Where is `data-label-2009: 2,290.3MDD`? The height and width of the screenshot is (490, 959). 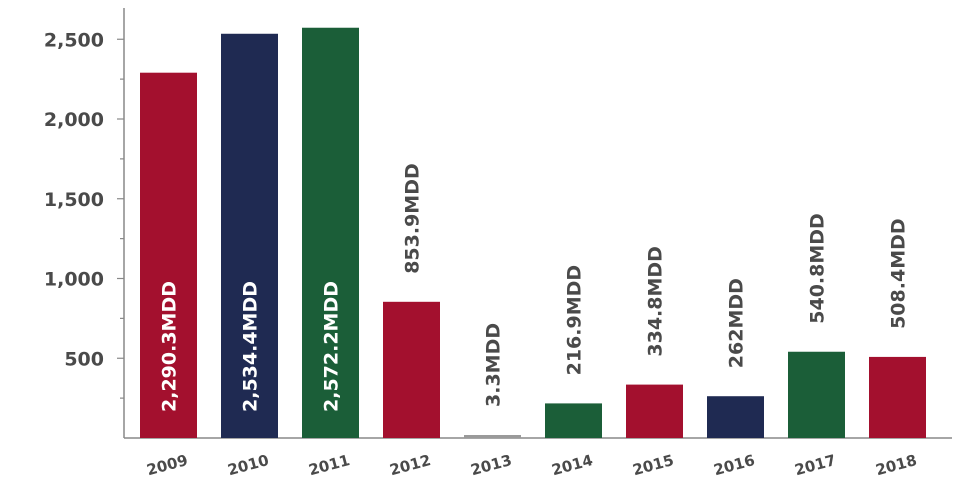
data-label-2009: 2,290.3MDD is located at coordinates (170, 346).